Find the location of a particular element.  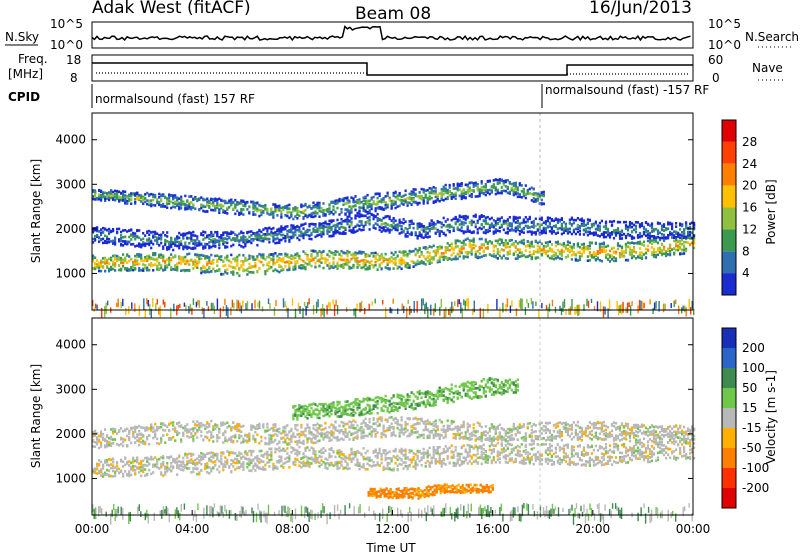

y-tick-label: 4000 is located at coordinates (70, 140).